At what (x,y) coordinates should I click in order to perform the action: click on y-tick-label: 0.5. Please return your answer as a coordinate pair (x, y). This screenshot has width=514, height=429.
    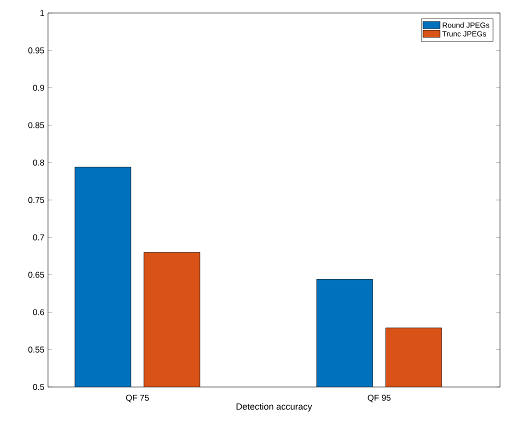
    Looking at the image, I should click on (38, 387).